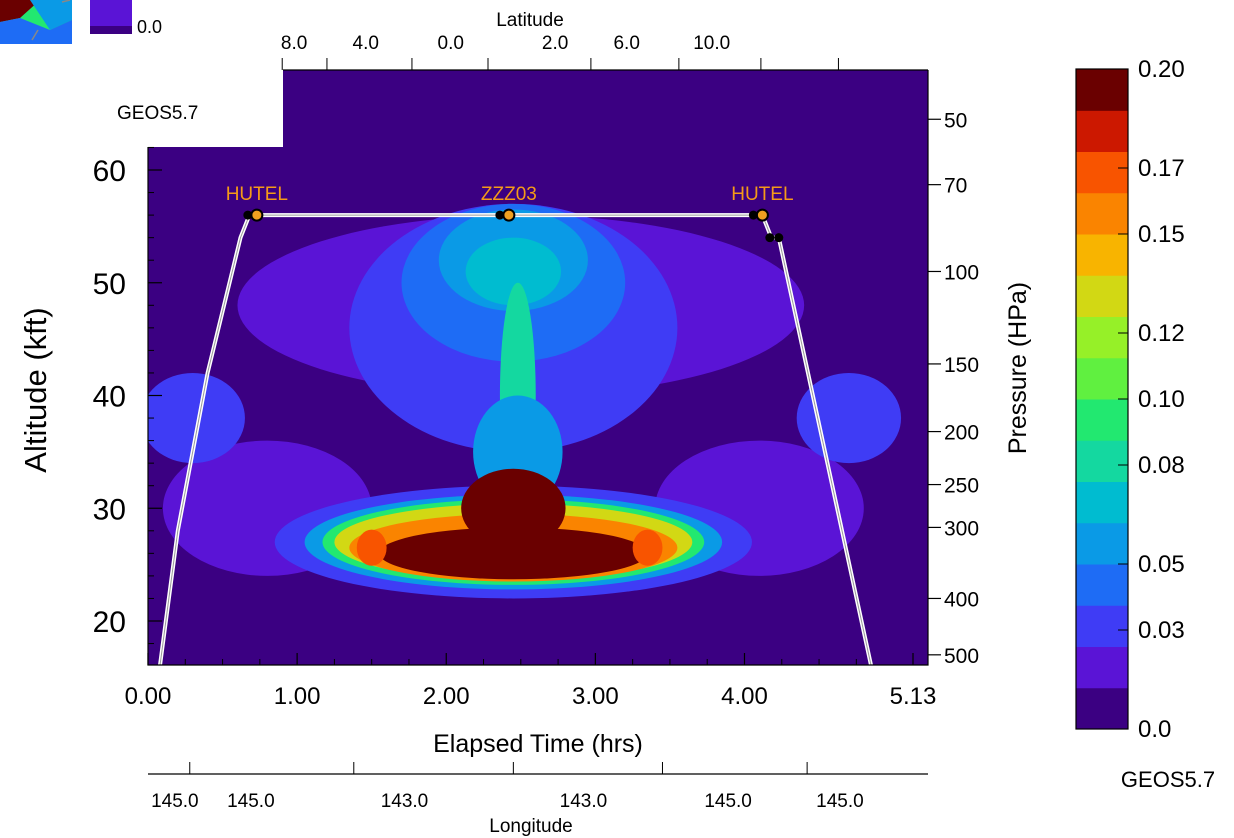 The height and width of the screenshot is (838, 1234). I want to click on colorbar-tick-label: 0.08, so click(1161, 465).